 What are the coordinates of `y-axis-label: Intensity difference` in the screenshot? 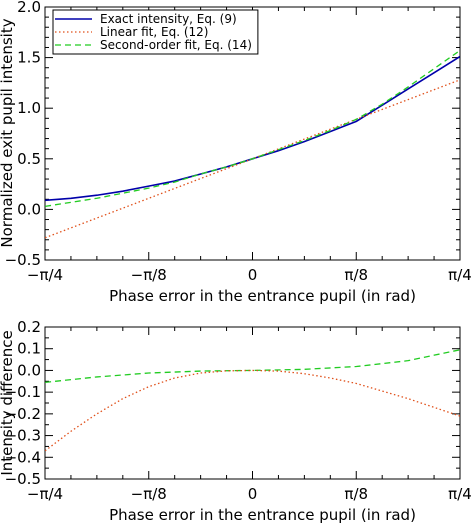 It's located at (8, 402).